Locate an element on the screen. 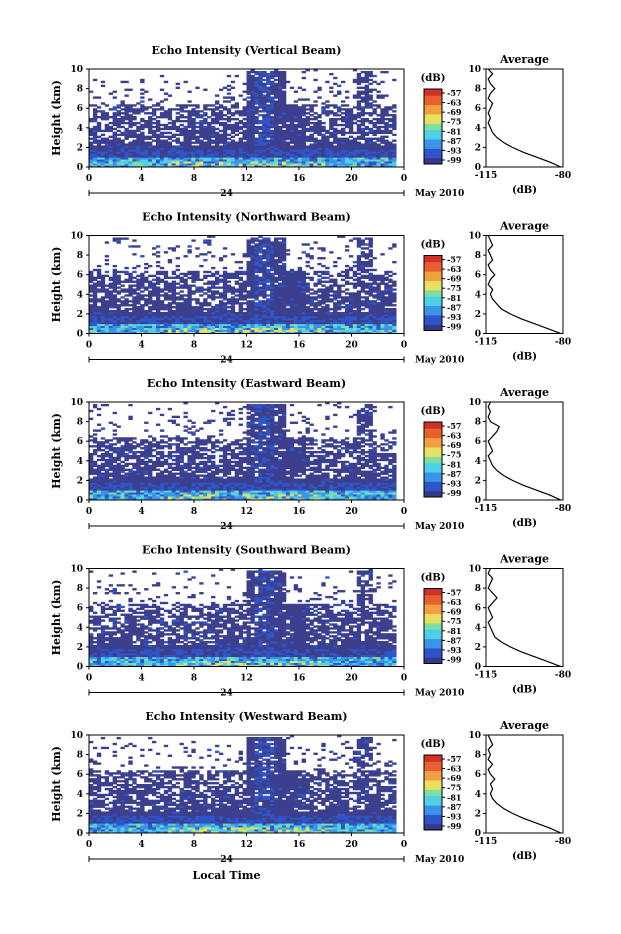 Image resolution: width=621 pixels, height=934 pixels. profile-y-tick-label: 6 is located at coordinates (478, 109).